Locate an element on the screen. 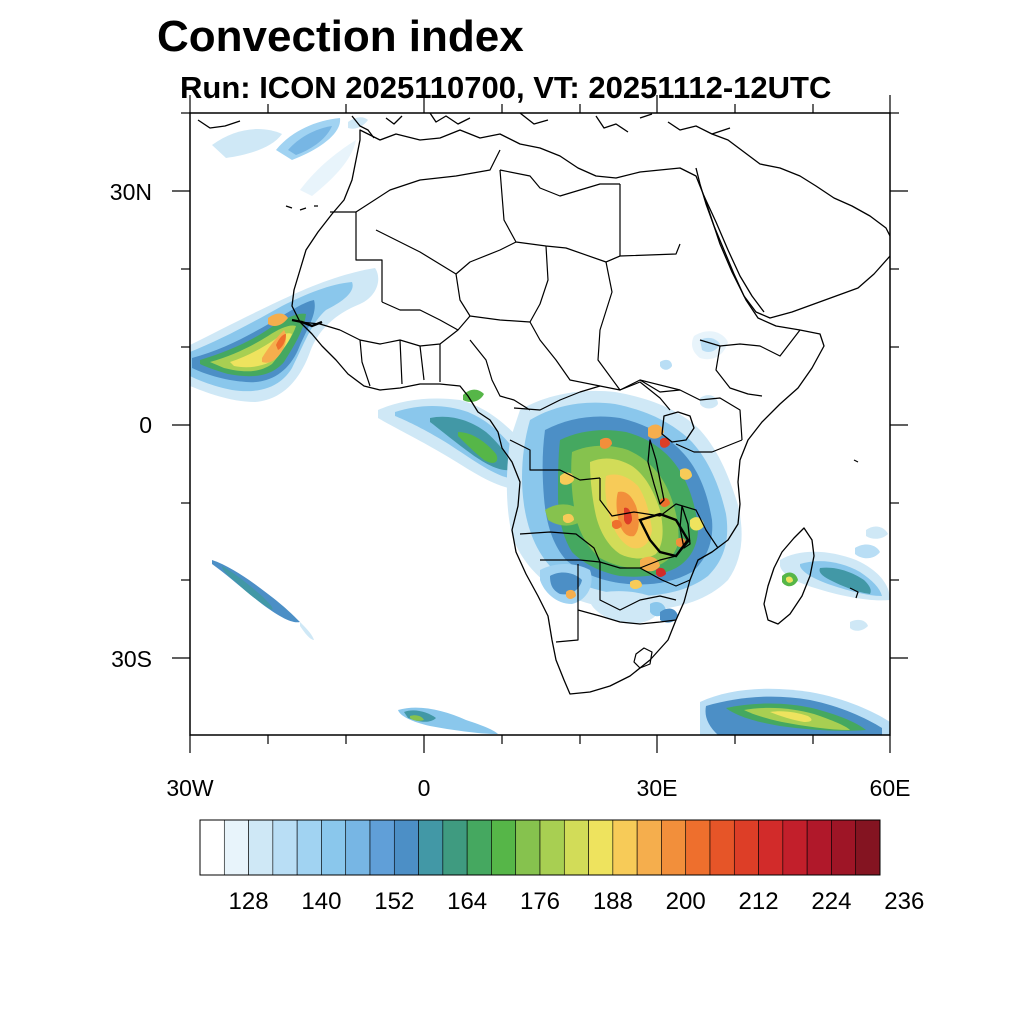  field-north-patches is located at coordinates (290, 156).